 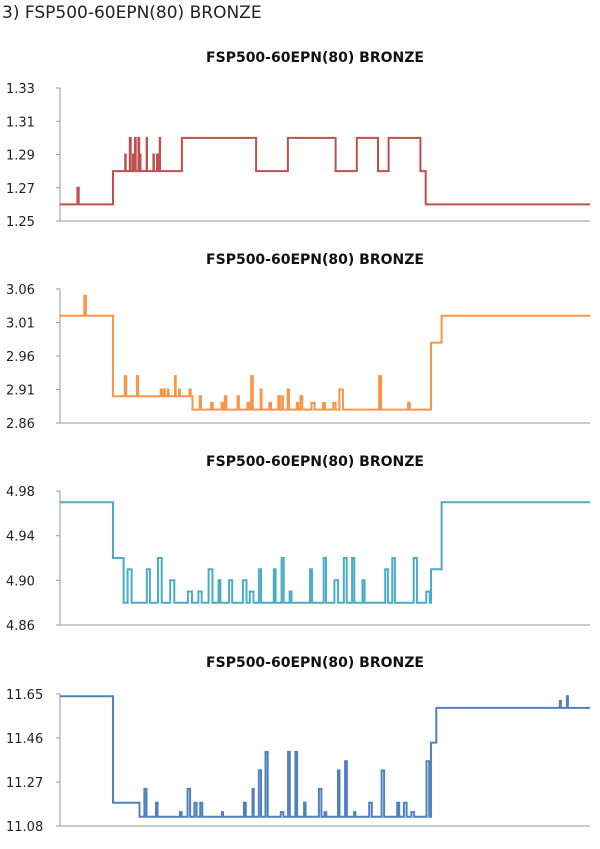 I want to click on y-tick-label: 2.86, so click(x=20, y=424).